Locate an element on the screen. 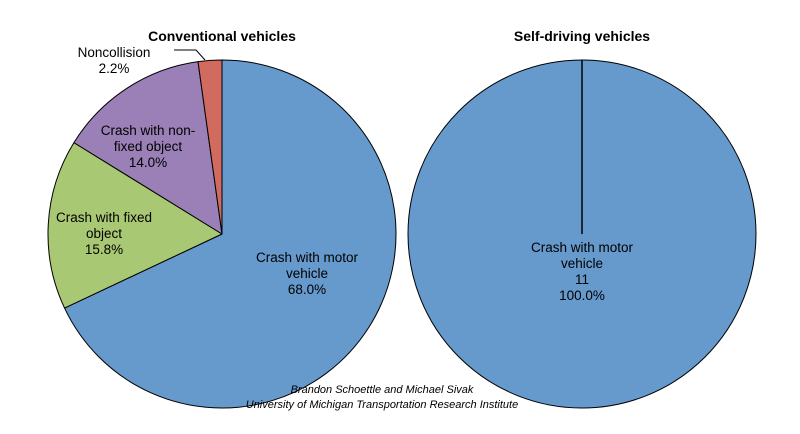 This screenshot has height=434, width=800. slice-label-crash-with-motor-vehicle: Crash with motor vehicle 11 100.0% is located at coordinates (582, 271).